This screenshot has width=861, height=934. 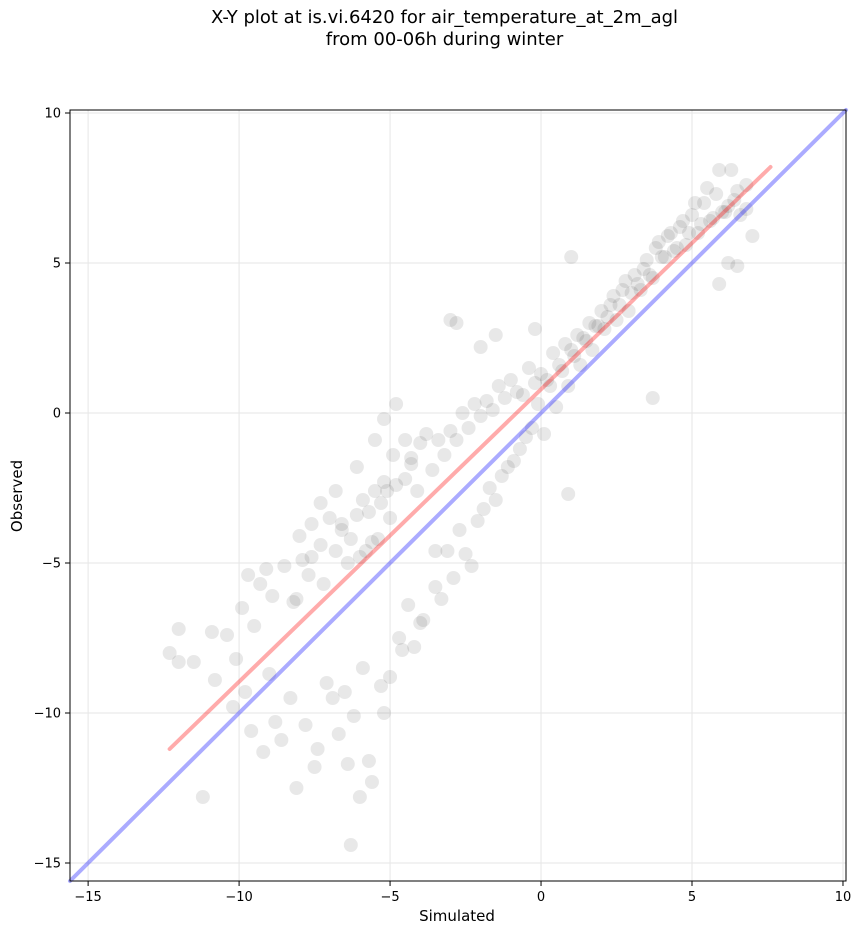 I want to click on x-tick-label: −5, so click(x=389, y=897).